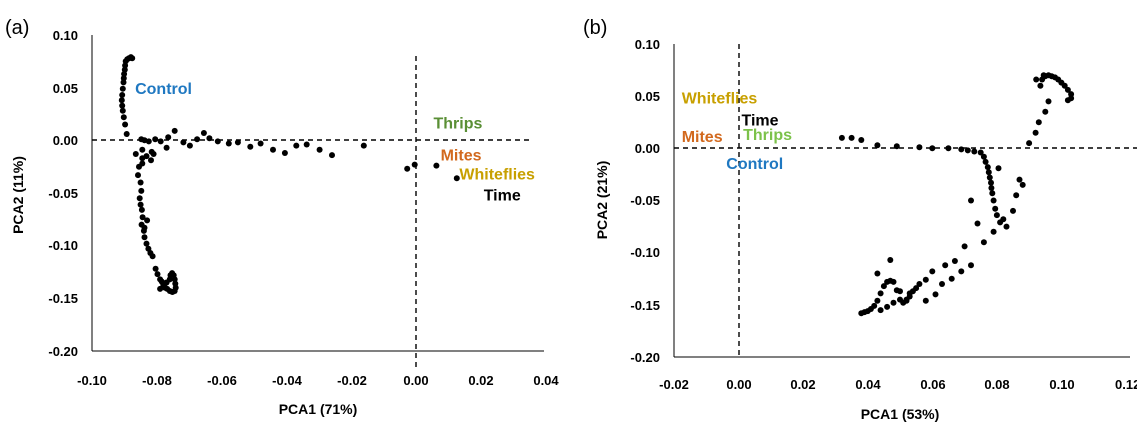 The height and width of the screenshot is (427, 1137). I want to click on panel-a-x-axis-label: PCA1 (71%), so click(318, 409).